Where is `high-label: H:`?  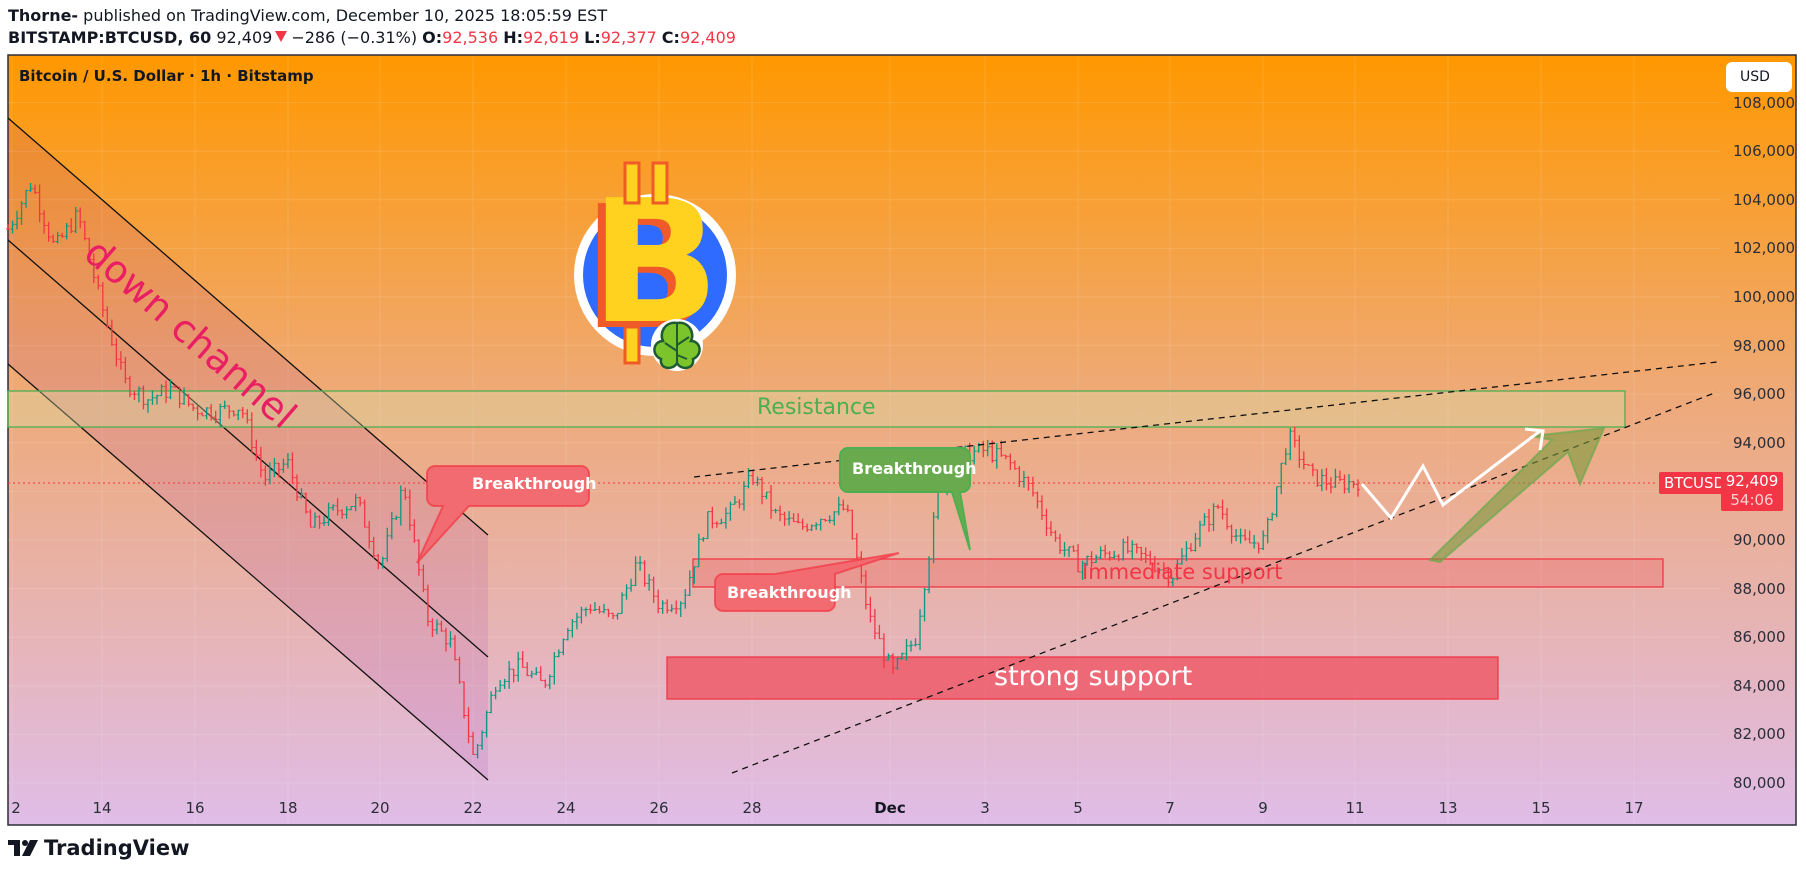 high-label: H: is located at coordinates (513, 37).